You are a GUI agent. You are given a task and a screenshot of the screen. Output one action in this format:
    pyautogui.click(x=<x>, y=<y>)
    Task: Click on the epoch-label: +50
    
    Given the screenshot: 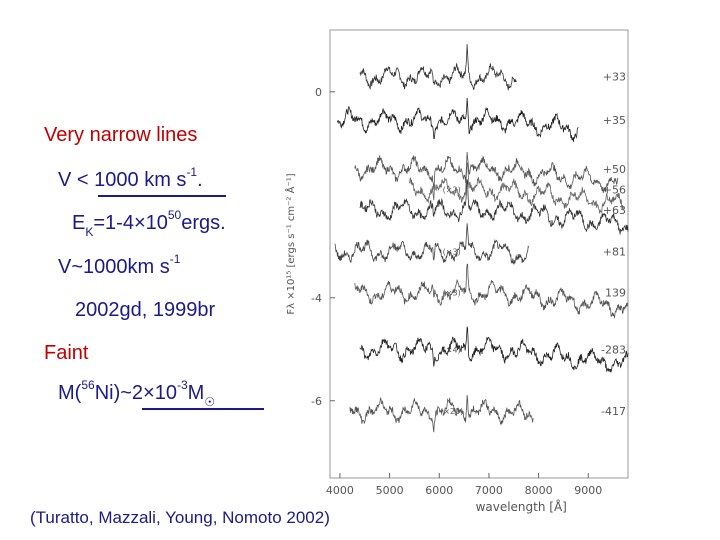 What is the action you would take?
    pyautogui.click(x=614, y=169)
    